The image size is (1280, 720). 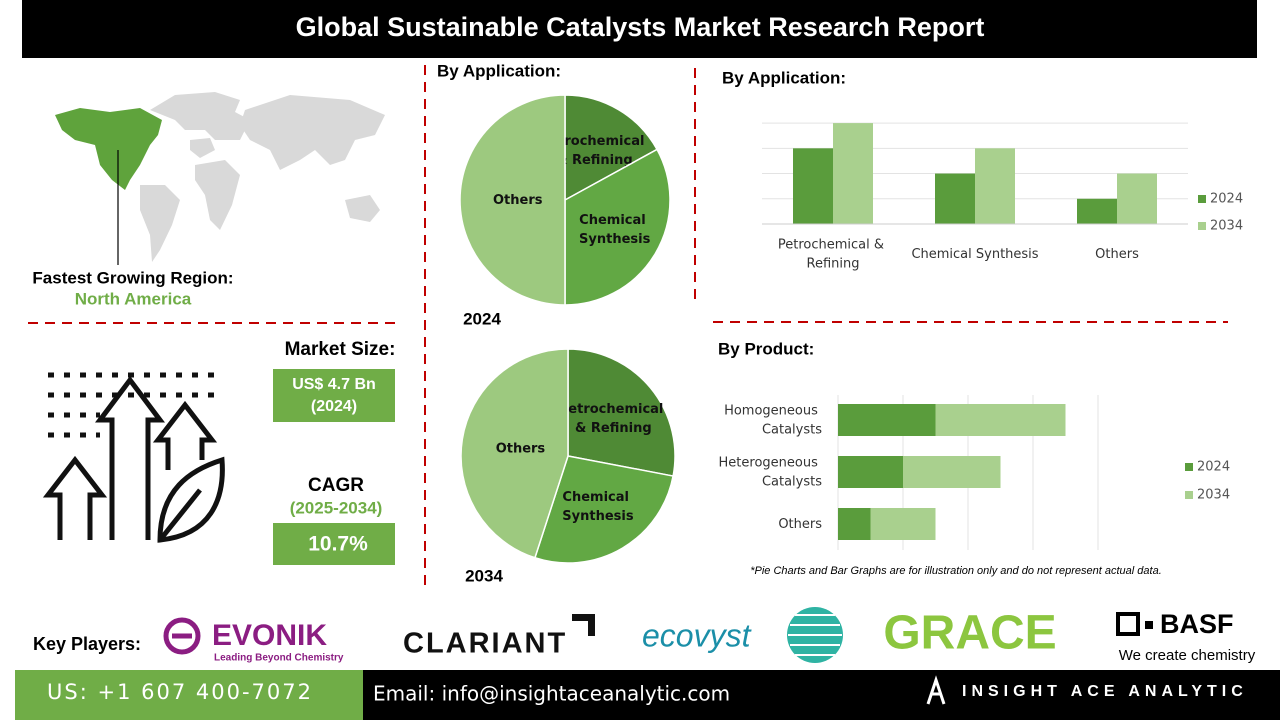 What do you see at coordinates (974, 254) in the screenshot?
I see `x-tick-label: Chemical Synthesis` at bounding box center [974, 254].